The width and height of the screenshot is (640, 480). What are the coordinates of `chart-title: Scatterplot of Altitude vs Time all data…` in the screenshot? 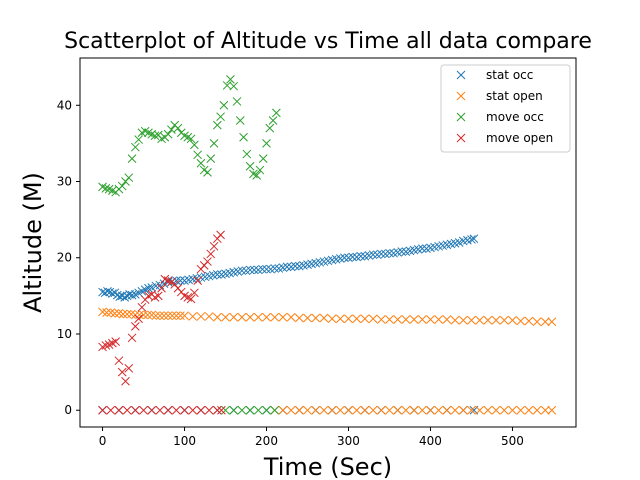 It's located at (328, 41).